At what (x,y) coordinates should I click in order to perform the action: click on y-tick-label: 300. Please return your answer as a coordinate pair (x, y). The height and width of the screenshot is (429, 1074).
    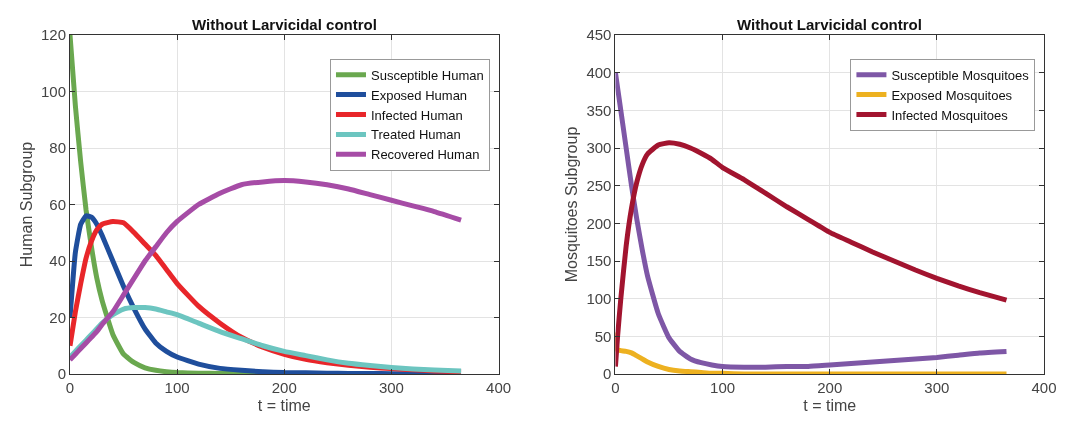
    Looking at the image, I should click on (599, 148).